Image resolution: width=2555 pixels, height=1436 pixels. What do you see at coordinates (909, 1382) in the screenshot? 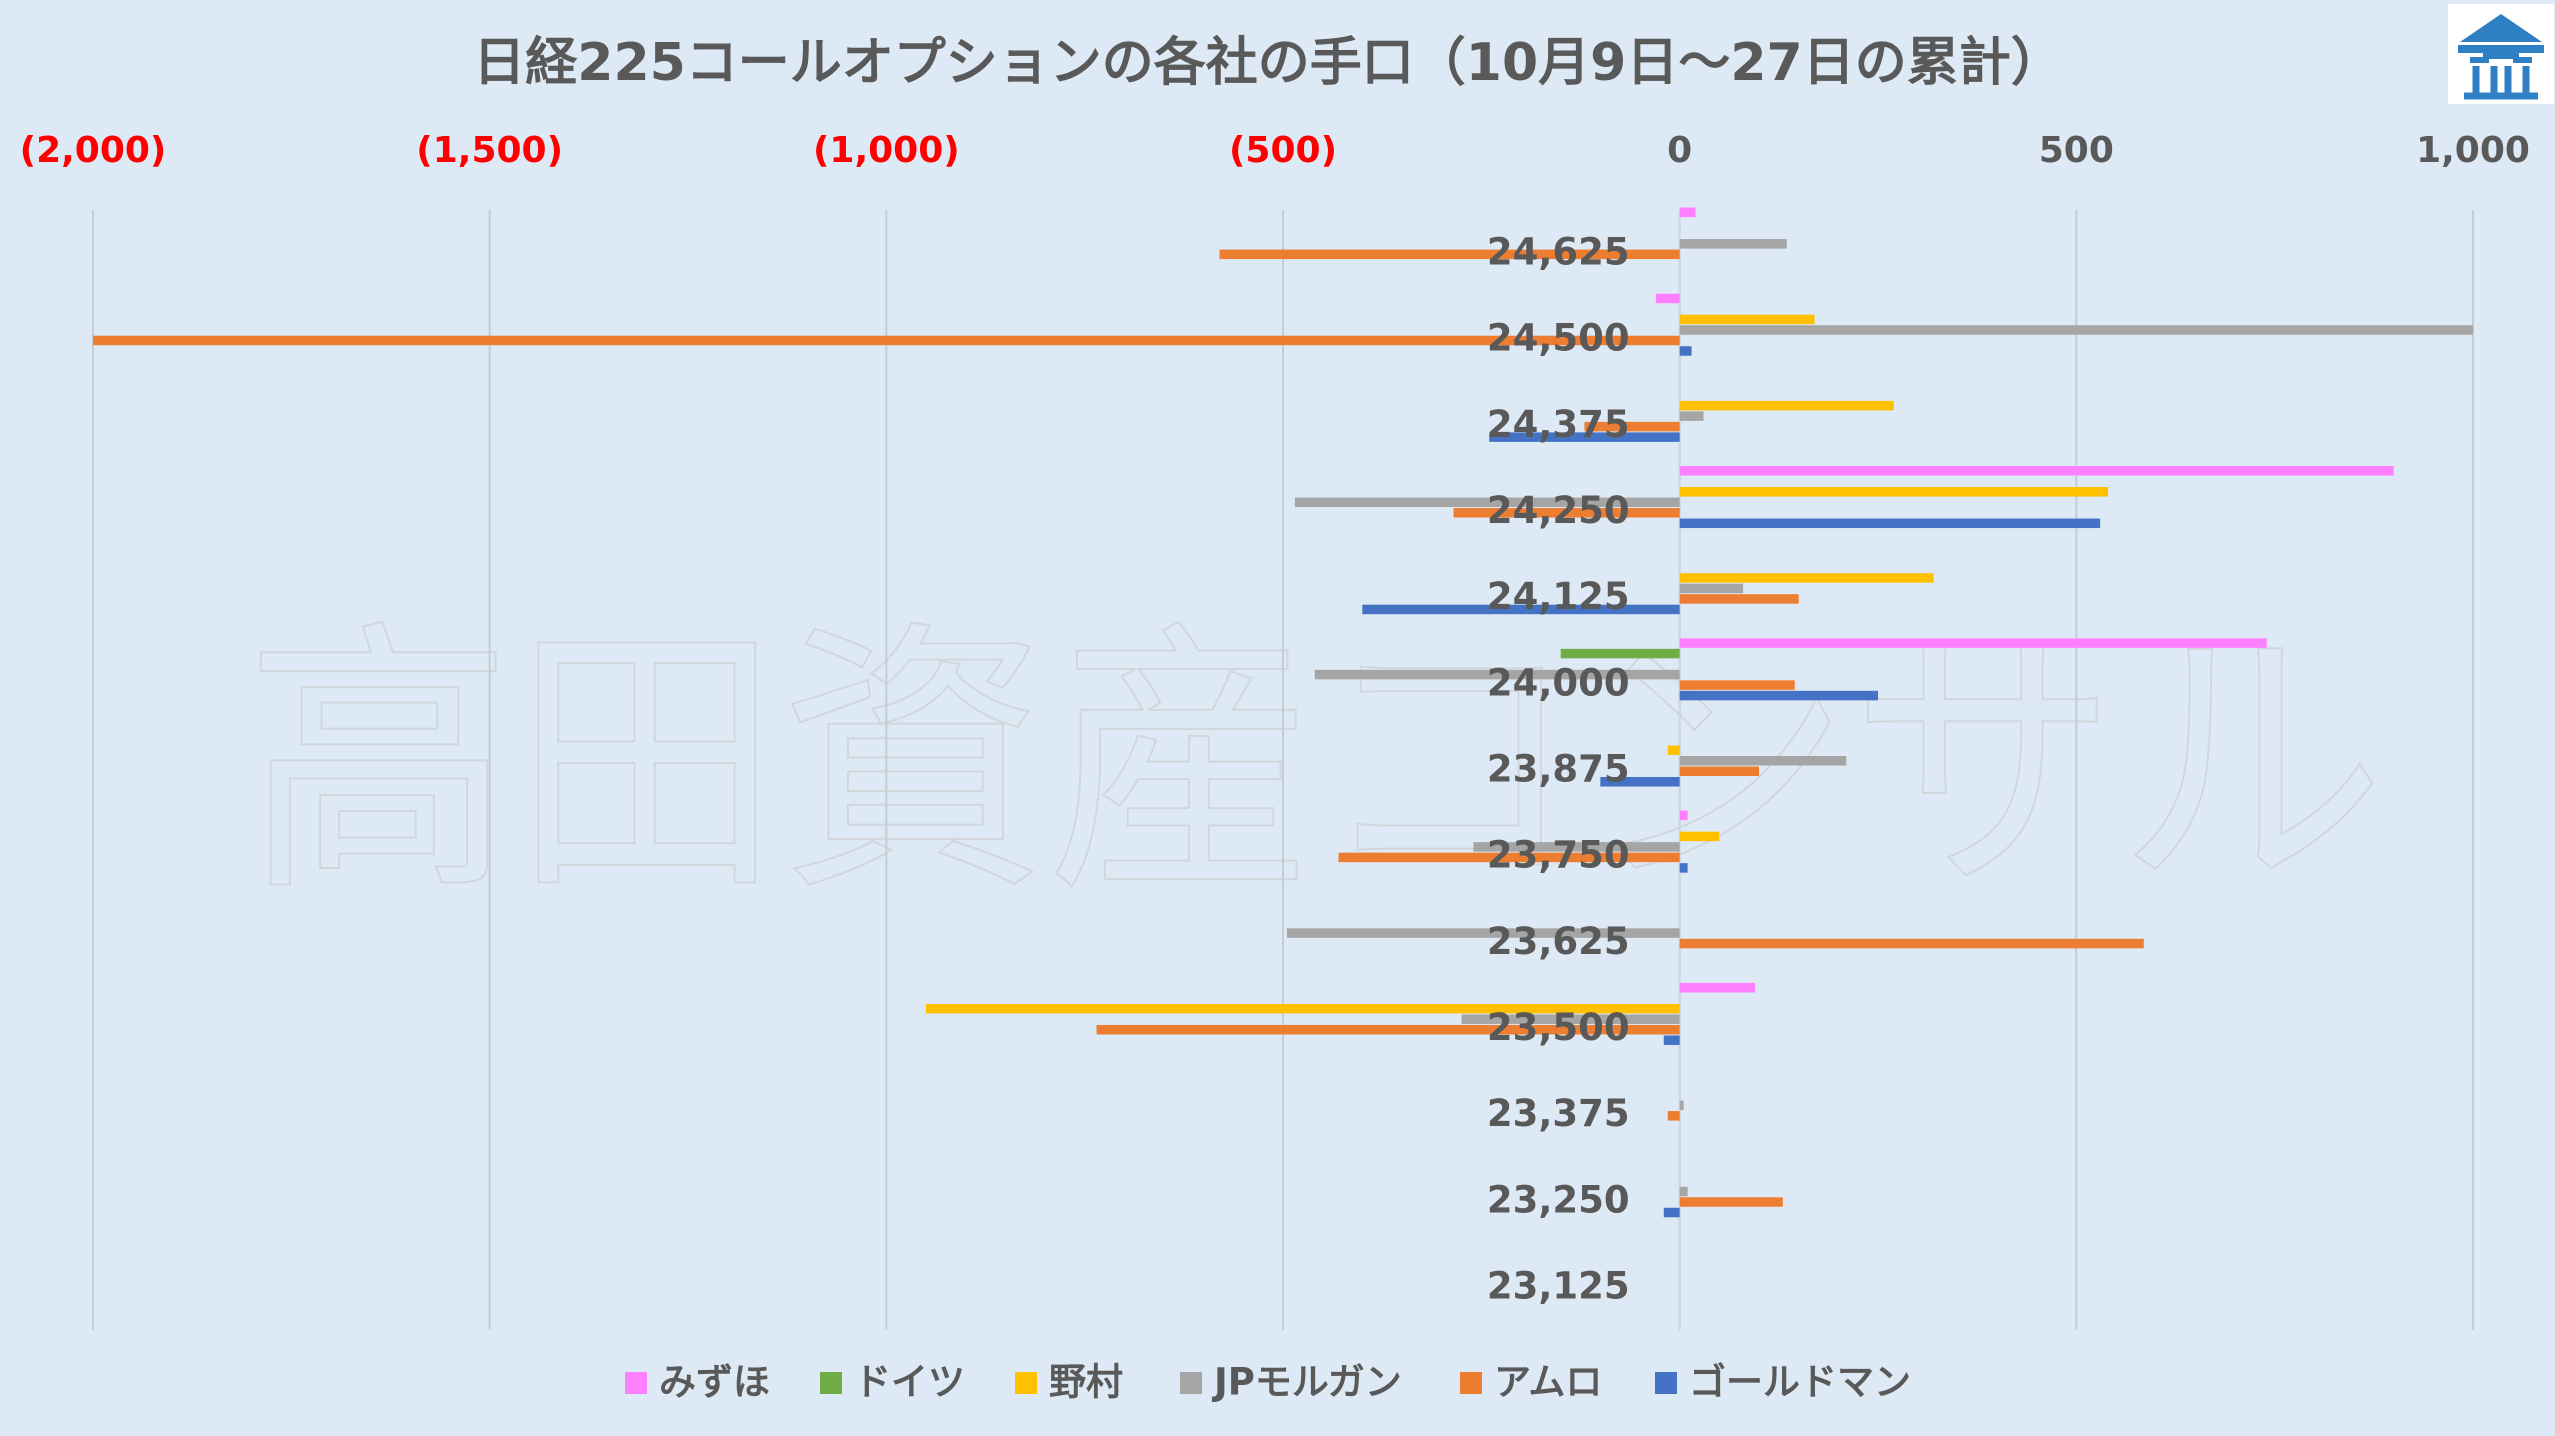
I see `legend-label: ドイツ` at bounding box center [909, 1382].